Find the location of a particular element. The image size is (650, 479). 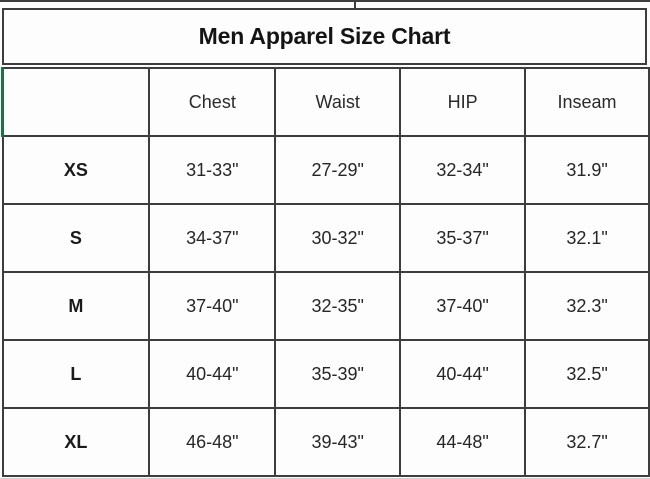

row-xs: XS 31-33" 27-29" 32-34" 31.9" is located at coordinates (325, 170).